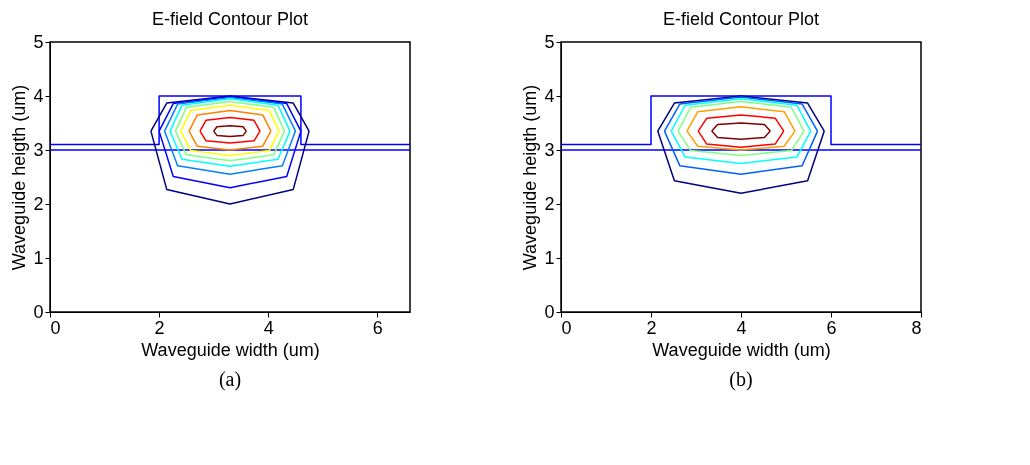  Describe the element at coordinates (230, 379) in the screenshot. I see `text: (a)` at that location.